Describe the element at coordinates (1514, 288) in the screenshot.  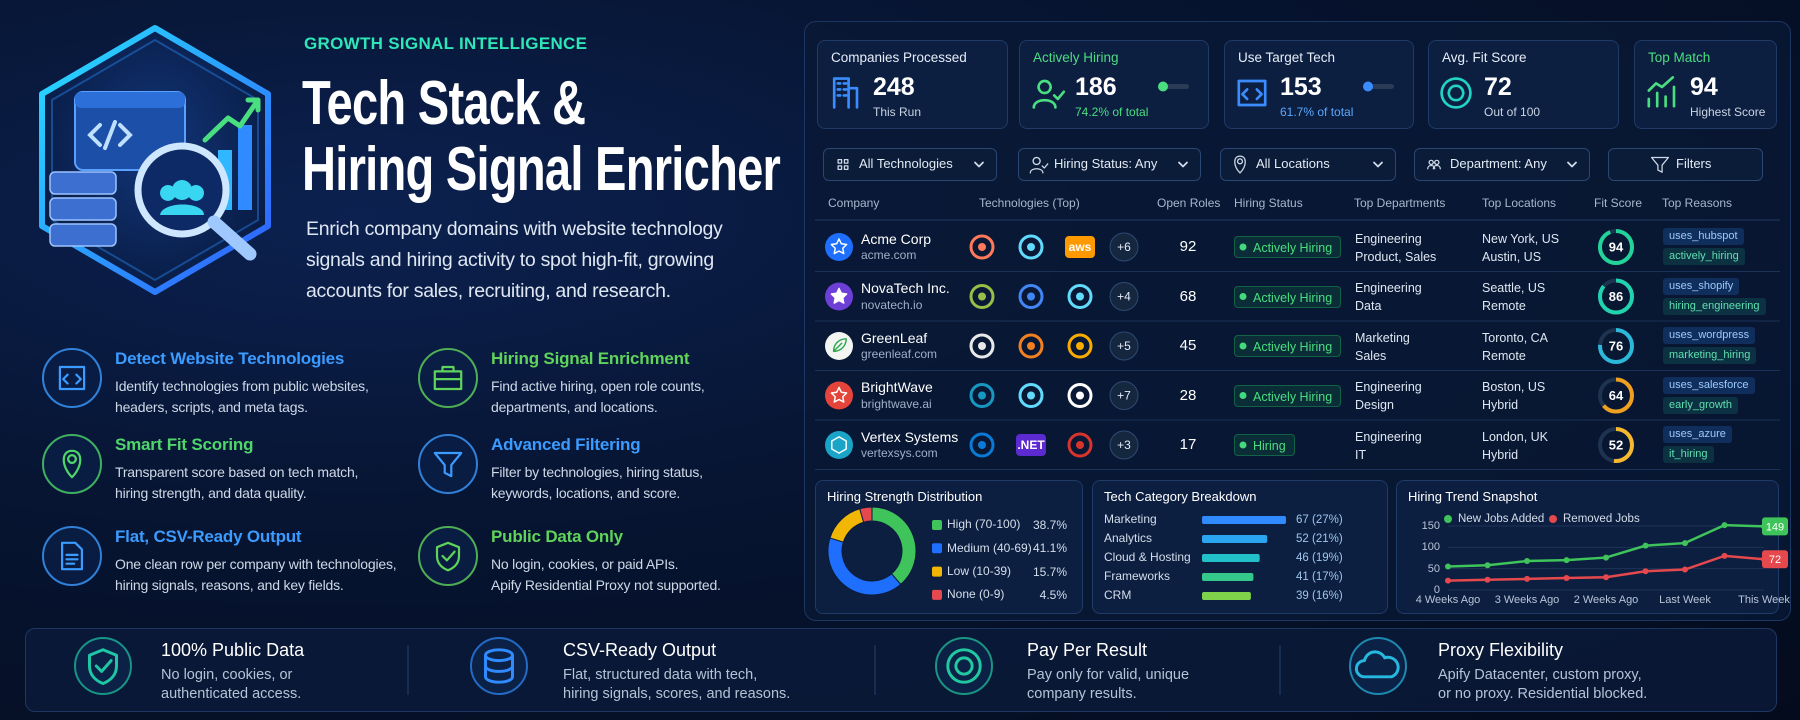
I see `location: Seattle, US` at that location.